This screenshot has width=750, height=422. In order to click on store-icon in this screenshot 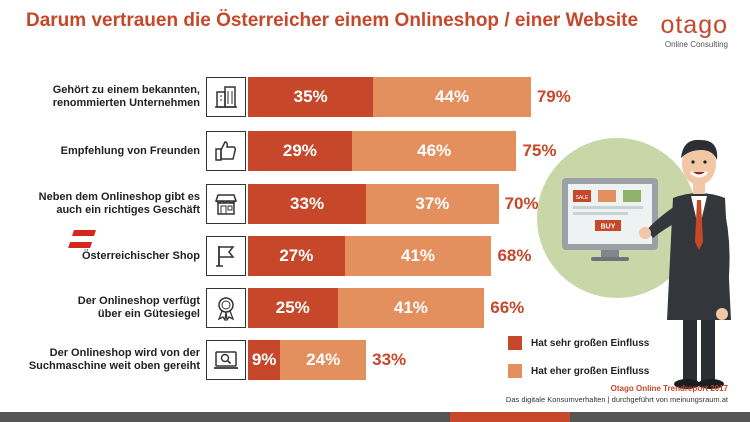, I will do `click(226, 204)`.